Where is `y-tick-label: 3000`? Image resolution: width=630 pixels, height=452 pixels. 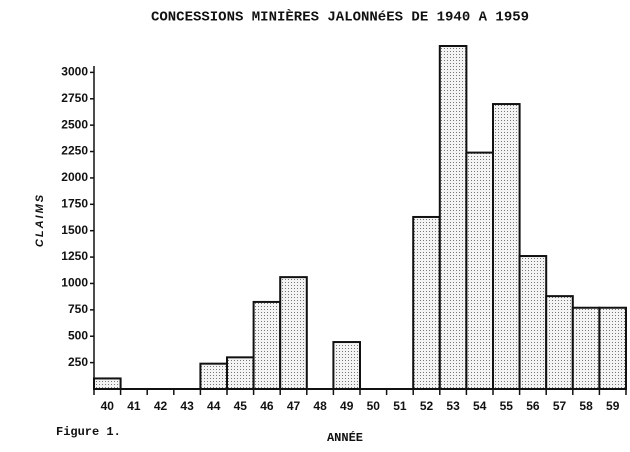 y-tick-label: 3000 is located at coordinates (74, 72).